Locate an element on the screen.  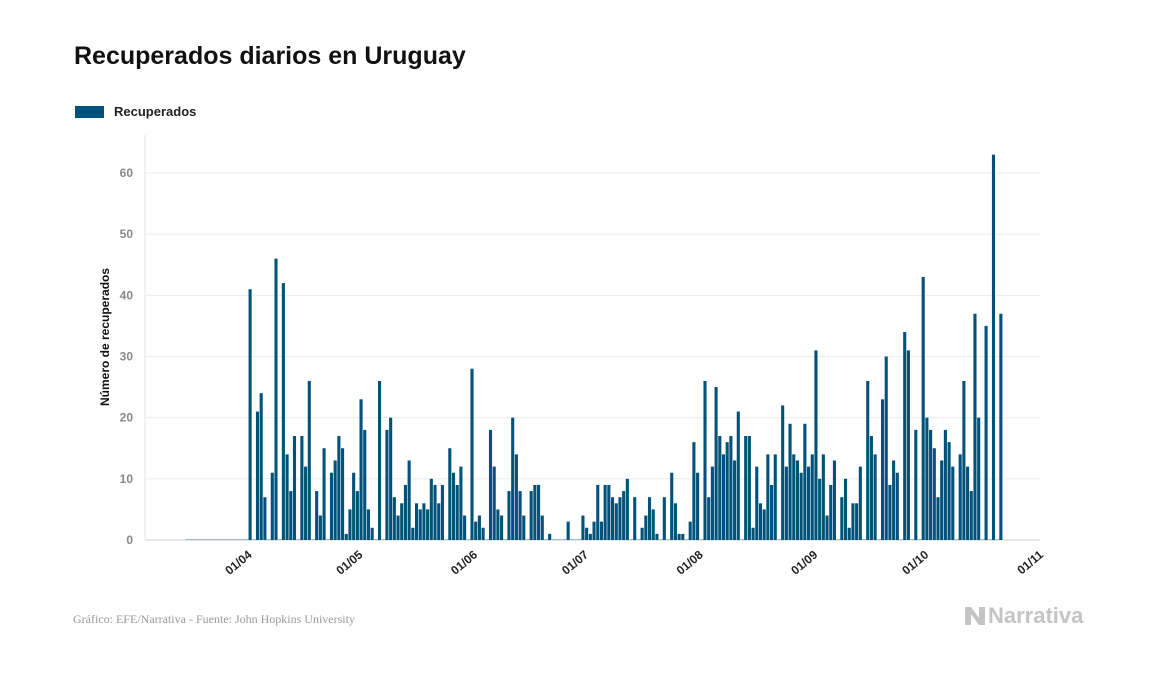
y-axis-title: Número de recuperados is located at coordinates (105, 337).